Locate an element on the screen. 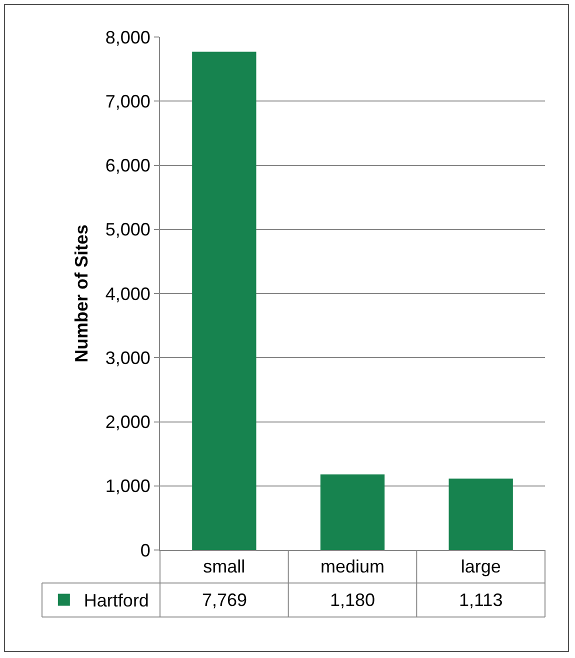 Image resolution: width=575 pixels, height=658 pixels. legend-label: Hartford is located at coordinates (116, 600).